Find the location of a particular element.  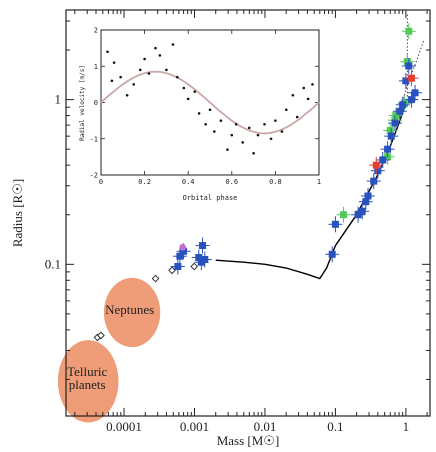

y-tick-label: 0.1 is located at coordinates (53, 263).